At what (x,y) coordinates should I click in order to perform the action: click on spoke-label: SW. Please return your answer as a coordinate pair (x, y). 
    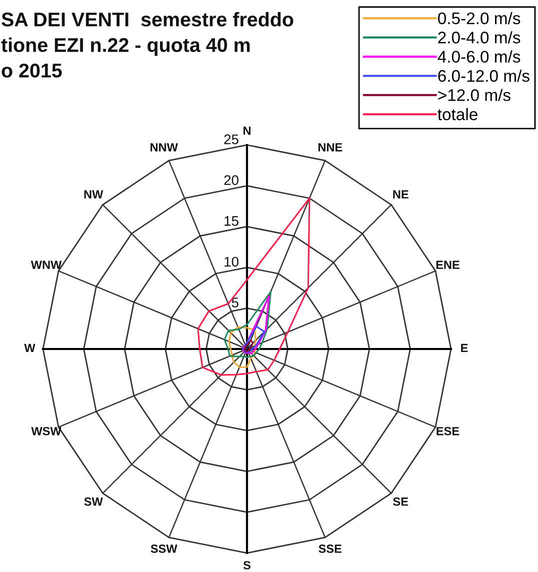
    Looking at the image, I should click on (93, 501).